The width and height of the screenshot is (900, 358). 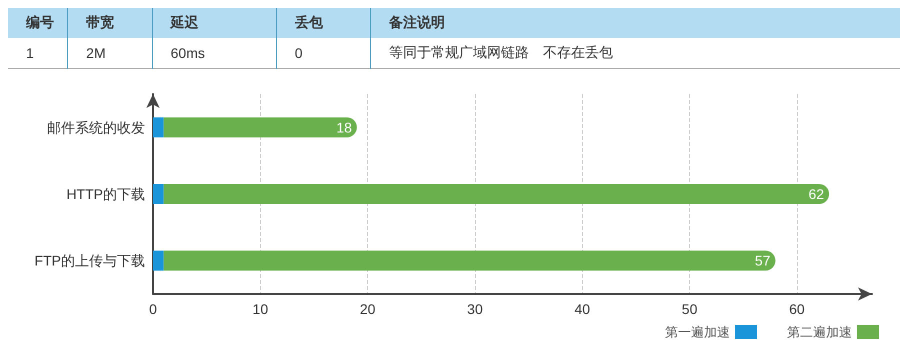 I want to click on x-tick-label: 60, so click(x=797, y=309).